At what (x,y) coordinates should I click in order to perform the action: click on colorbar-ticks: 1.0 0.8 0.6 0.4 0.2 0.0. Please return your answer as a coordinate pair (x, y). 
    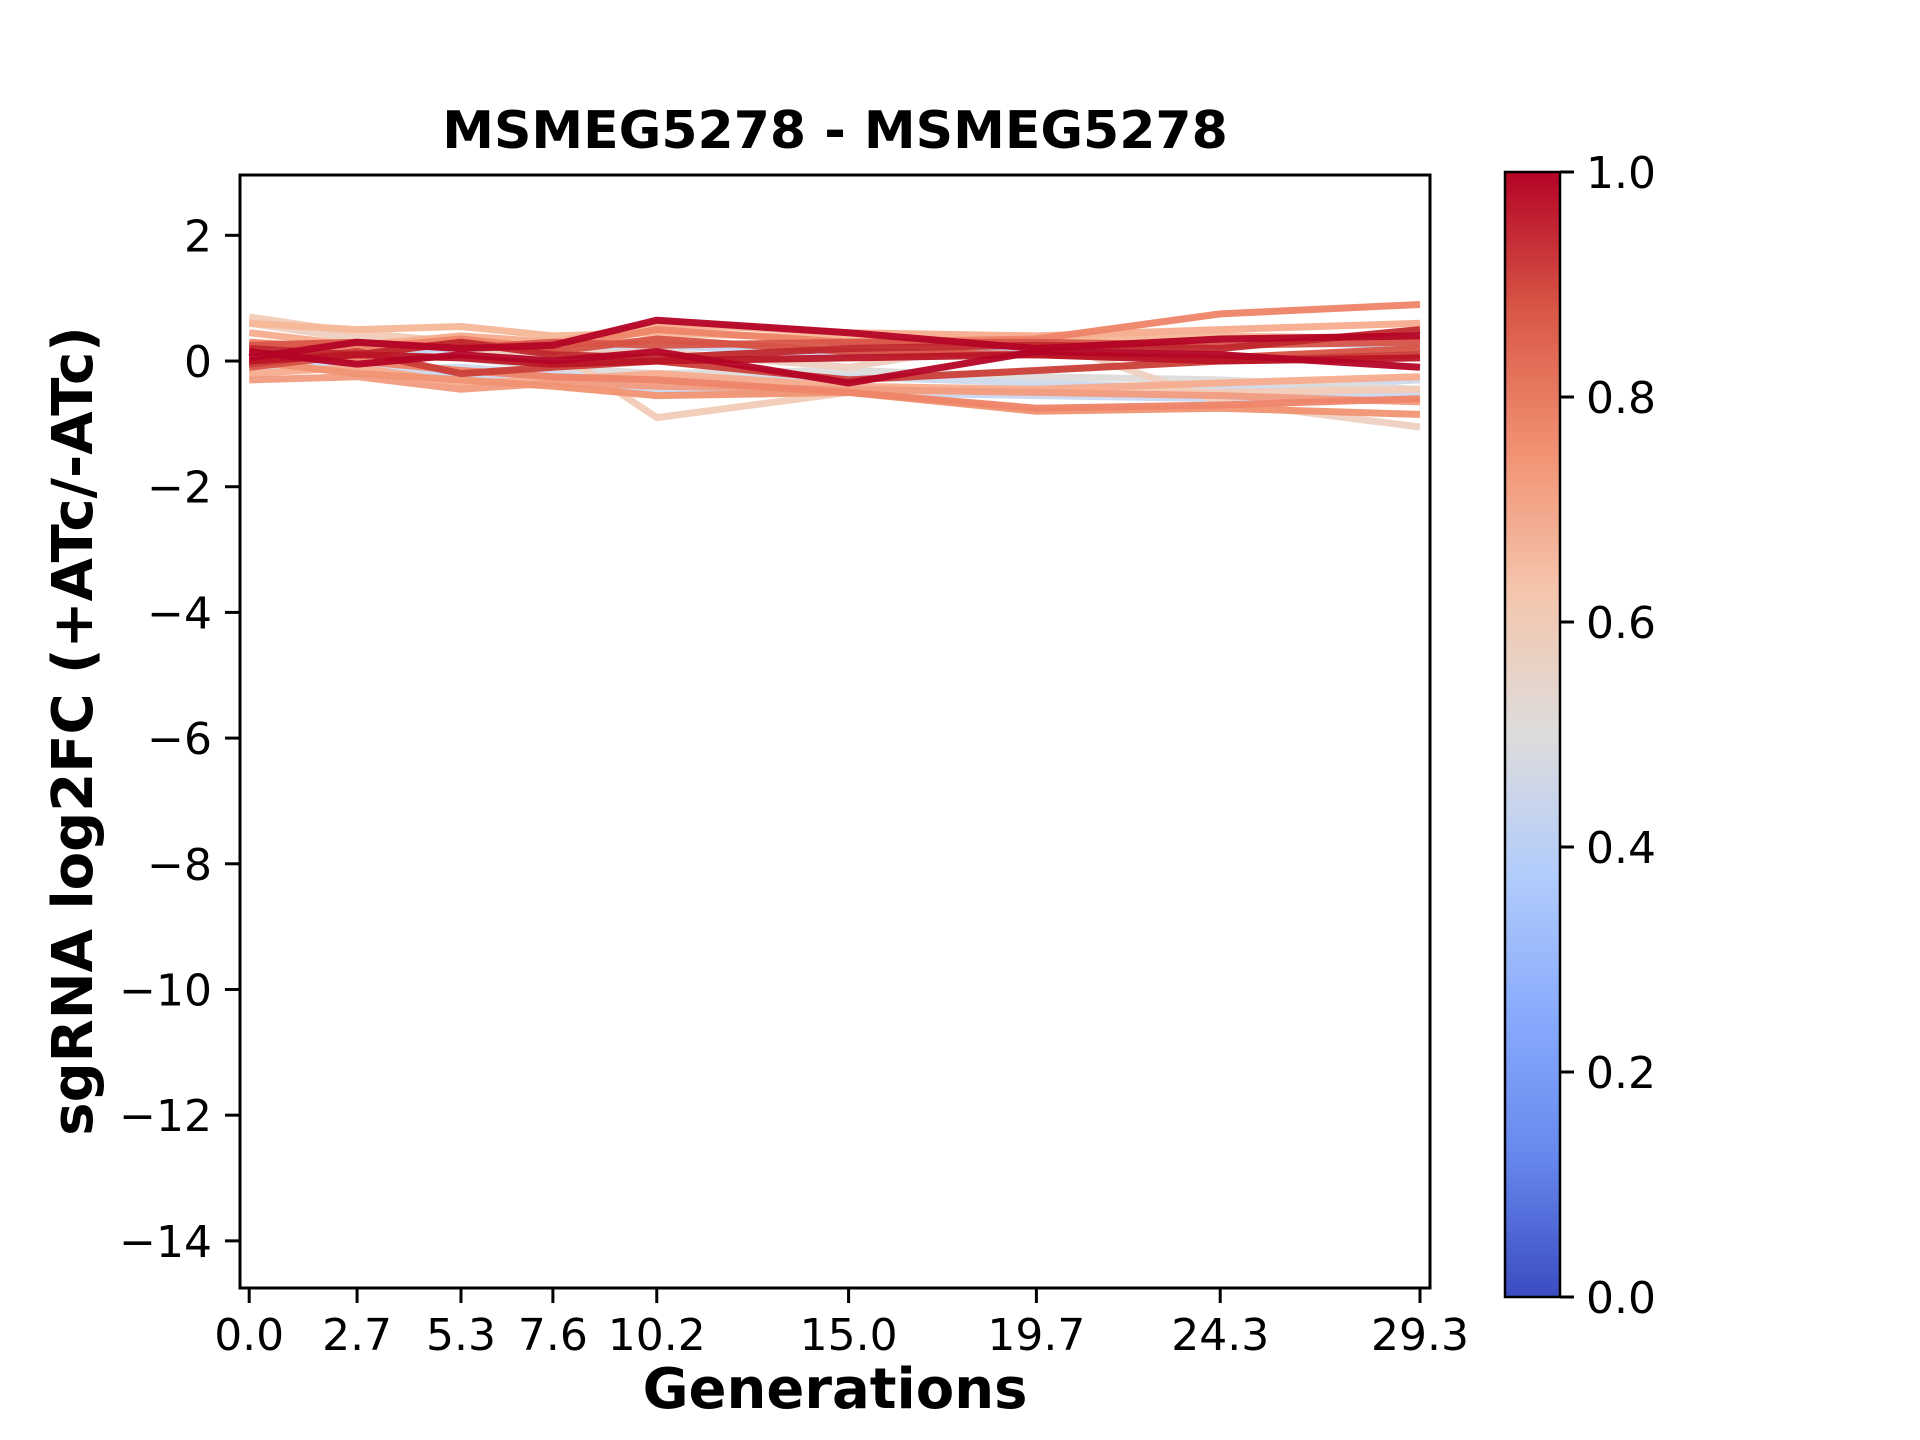
    Looking at the image, I should click on (1608, 736).